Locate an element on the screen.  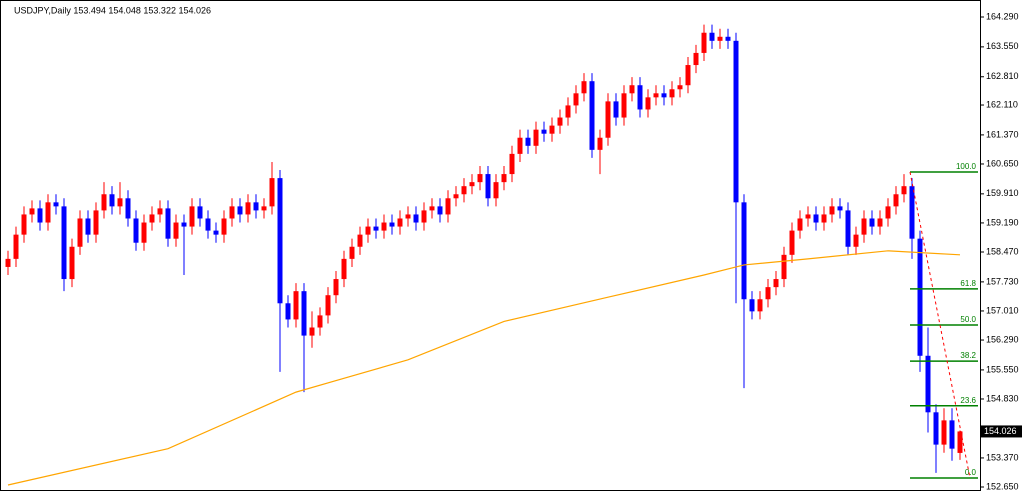
fibo-label: 100.0 is located at coordinates (966, 166).